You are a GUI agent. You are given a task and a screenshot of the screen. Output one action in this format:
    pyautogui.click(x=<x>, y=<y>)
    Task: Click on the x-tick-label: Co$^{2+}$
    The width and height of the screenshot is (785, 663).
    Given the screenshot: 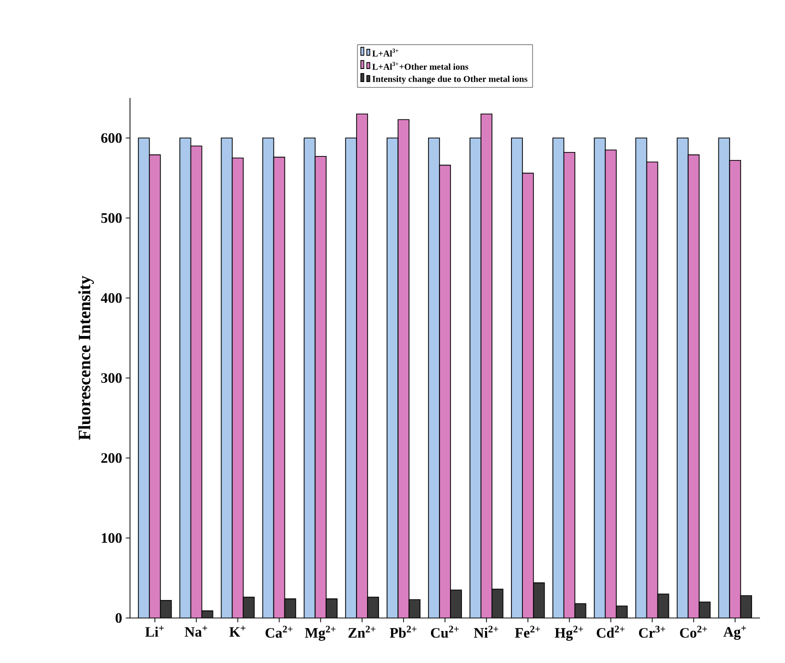 What is the action you would take?
    pyautogui.click(x=694, y=632)
    